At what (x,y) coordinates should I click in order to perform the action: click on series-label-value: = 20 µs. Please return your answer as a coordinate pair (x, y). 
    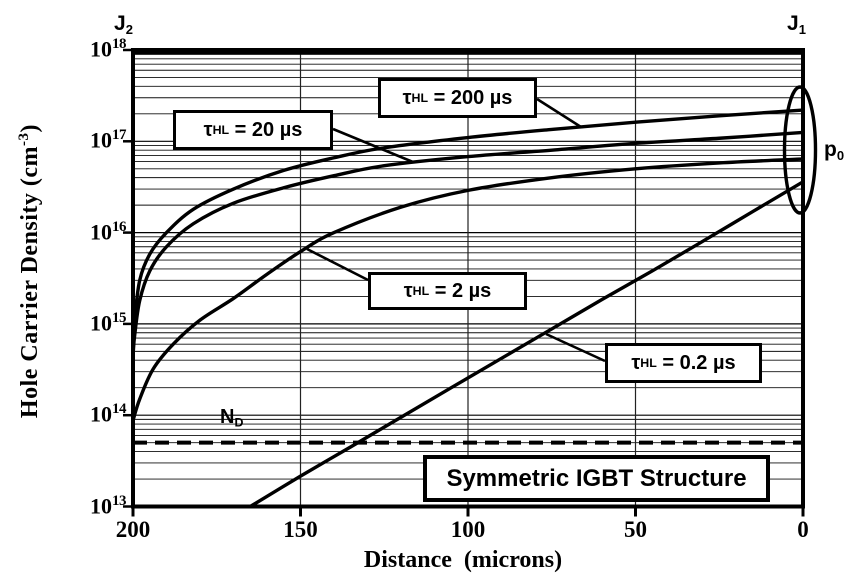
    Looking at the image, I should click on (266, 129).